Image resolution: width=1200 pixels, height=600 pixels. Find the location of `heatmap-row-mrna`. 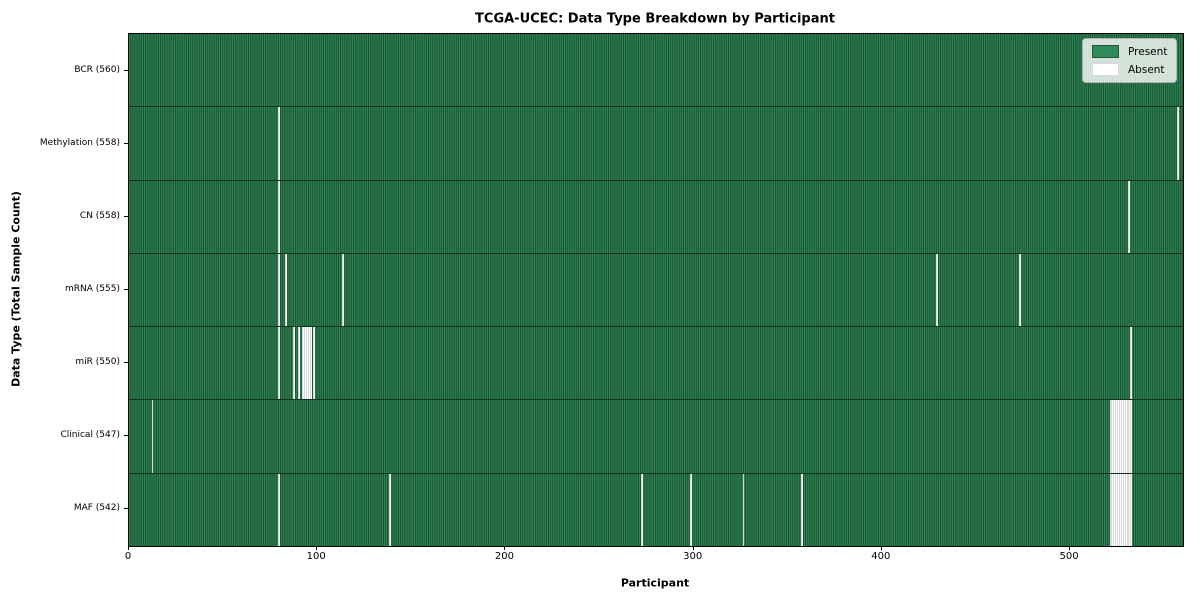

heatmap-row-mrna is located at coordinates (656, 290).